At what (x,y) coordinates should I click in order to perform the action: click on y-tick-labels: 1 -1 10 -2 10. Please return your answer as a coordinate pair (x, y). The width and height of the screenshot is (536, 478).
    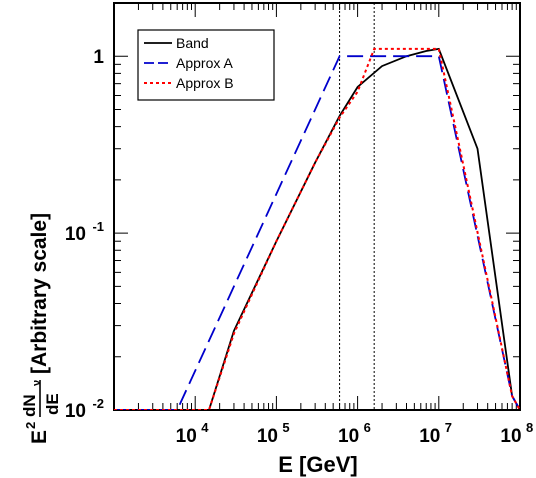
    Looking at the image, I should click on (85, 234).